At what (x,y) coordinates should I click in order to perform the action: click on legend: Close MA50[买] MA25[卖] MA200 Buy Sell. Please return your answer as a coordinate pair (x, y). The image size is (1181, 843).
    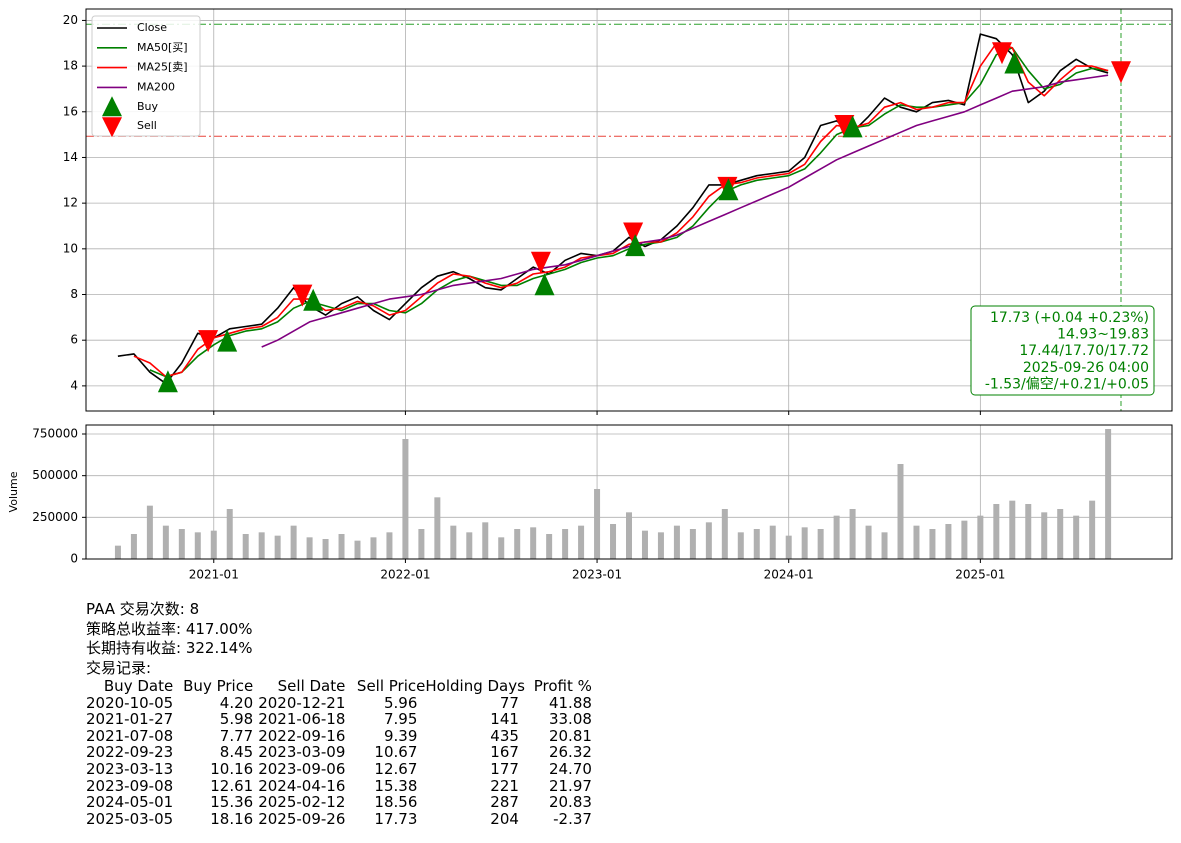
    Looking at the image, I should click on (146, 76).